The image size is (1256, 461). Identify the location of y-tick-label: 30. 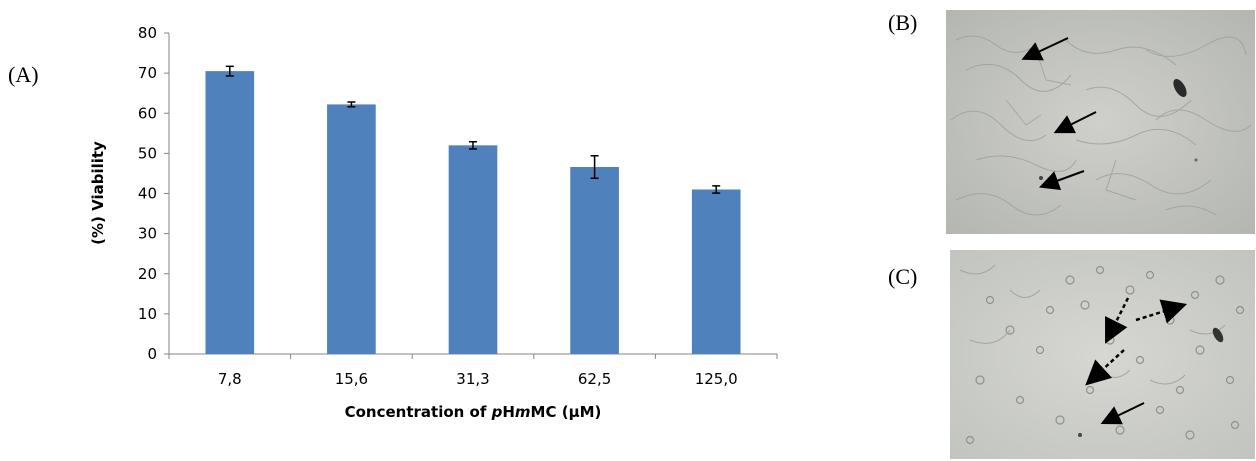
(147, 234).